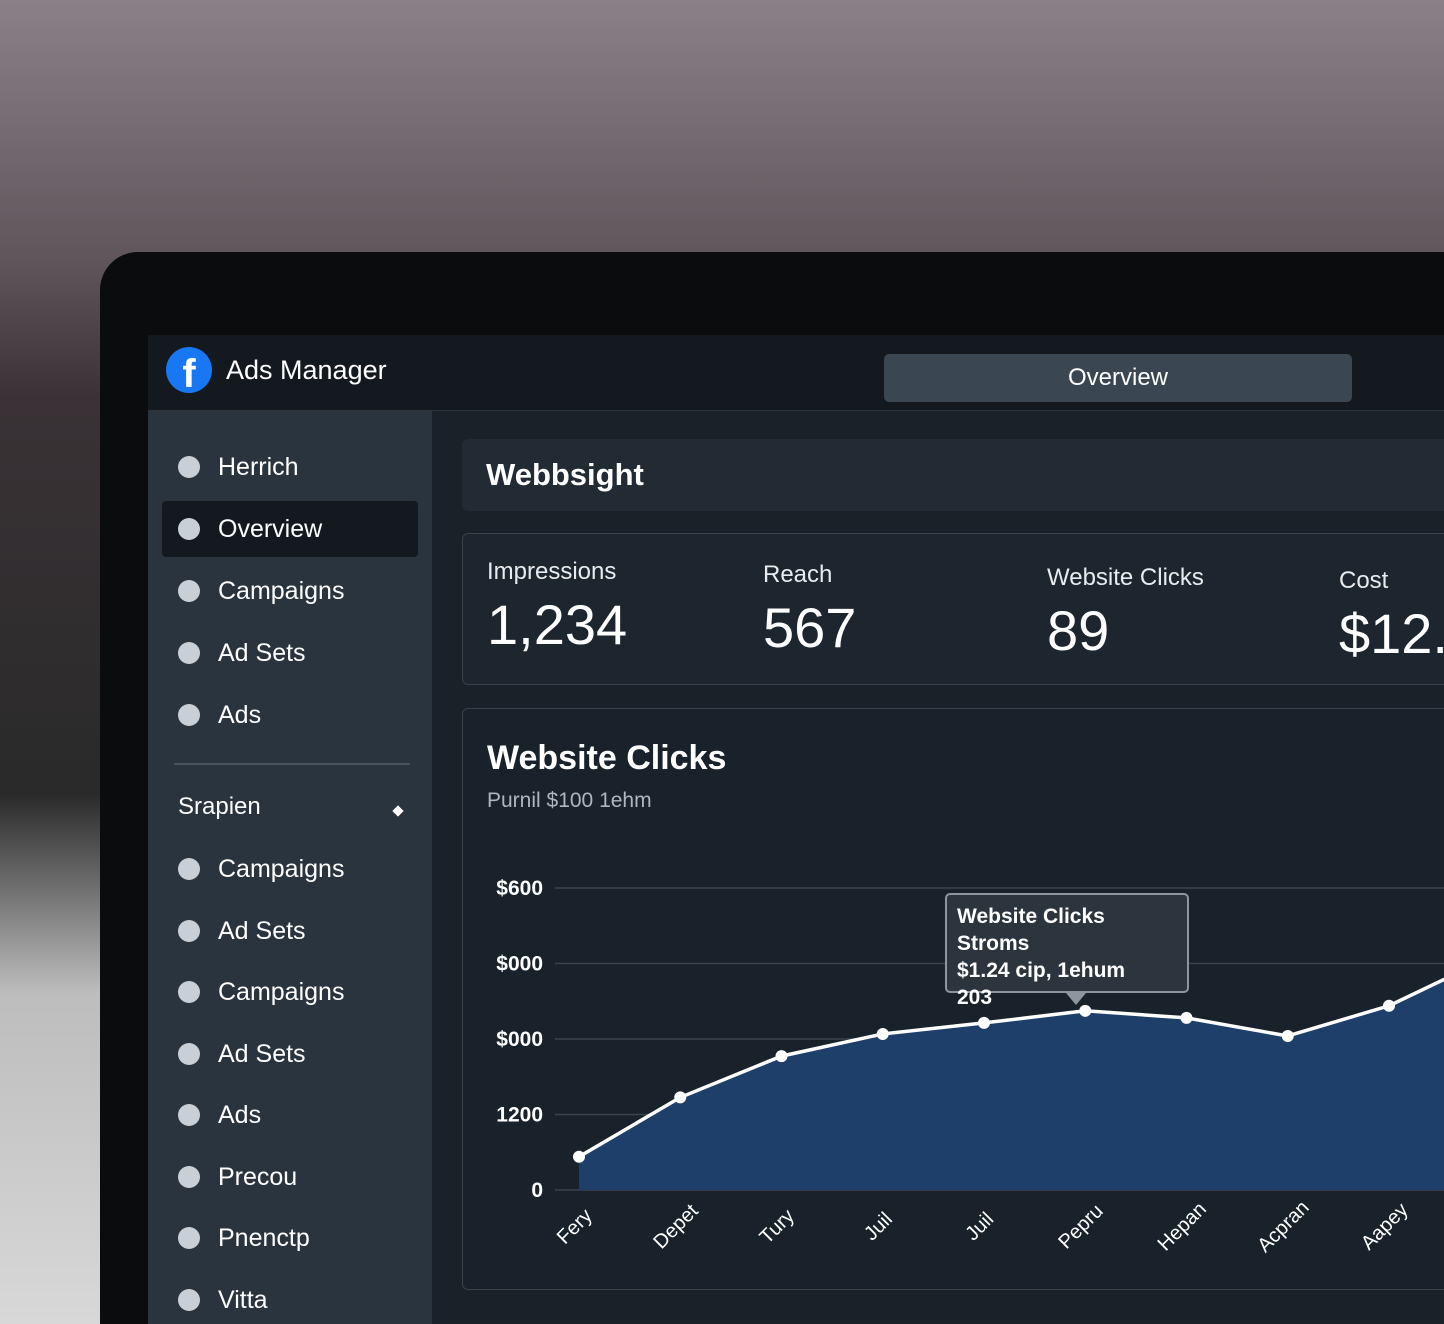 The height and width of the screenshot is (1324, 1444). I want to click on tooltip-line: Website Clicks Stroms, so click(1031, 930).